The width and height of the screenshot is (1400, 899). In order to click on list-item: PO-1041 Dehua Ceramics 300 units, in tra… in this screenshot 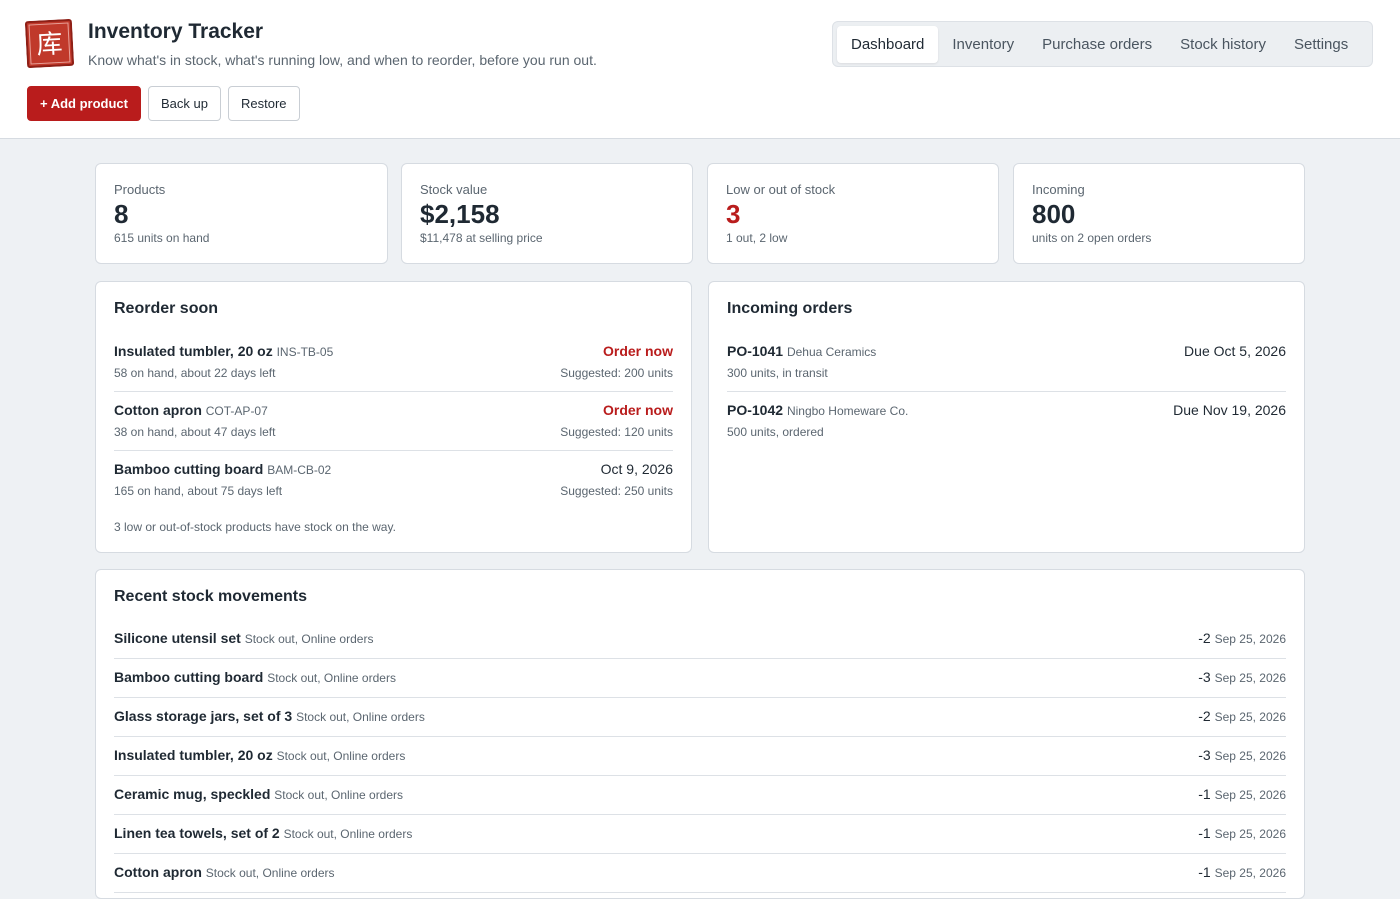, I will do `click(1006, 362)`.